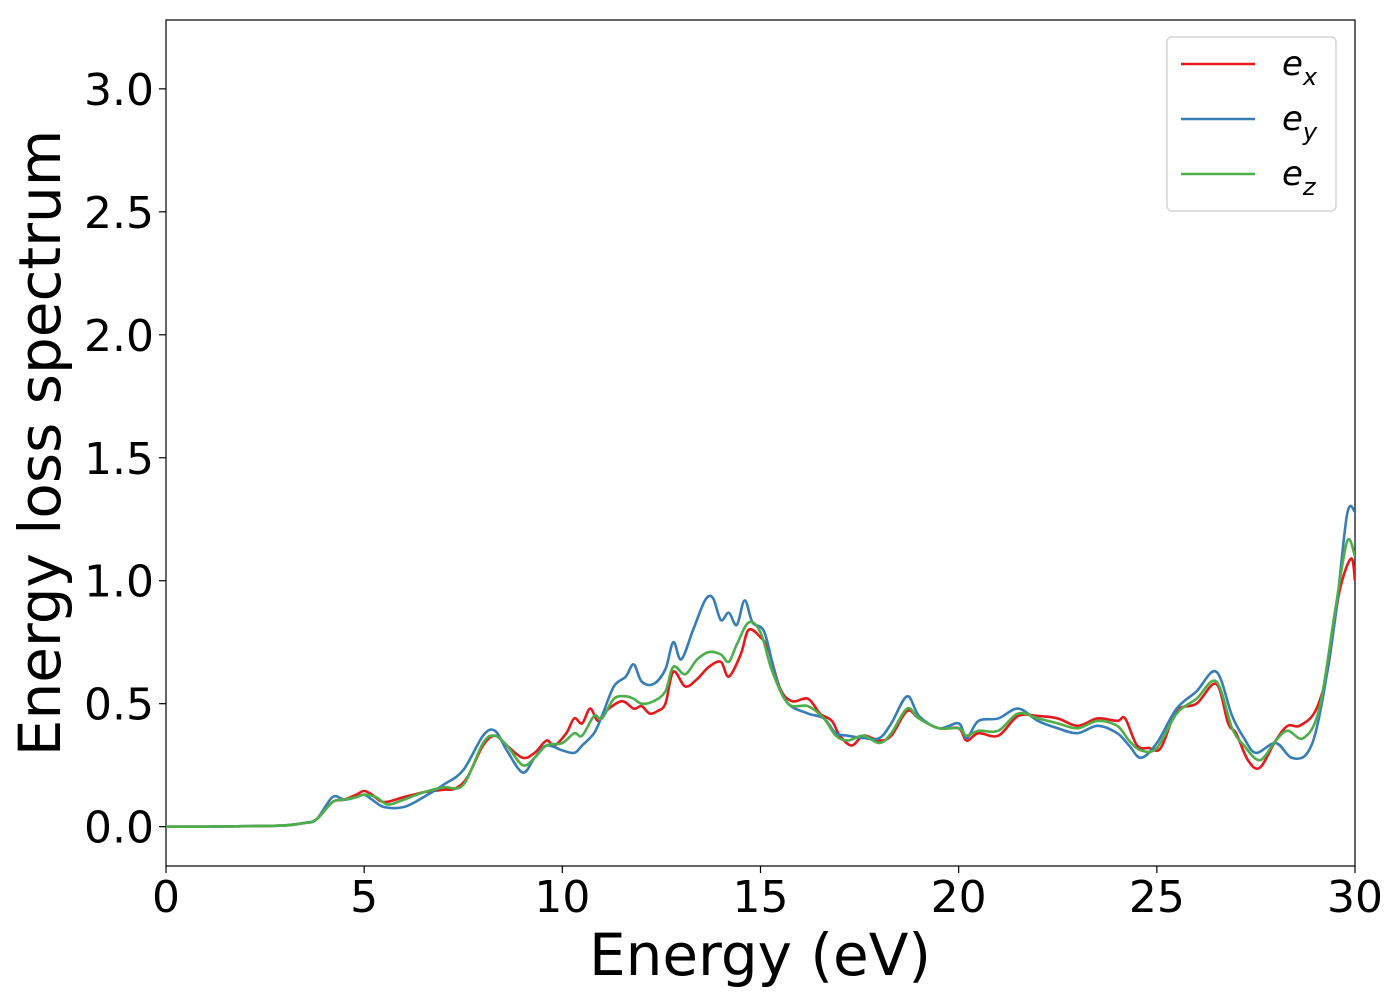 The image size is (1400, 1000). What do you see at coordinates (959, 897) in the screenshot?
I see `x-tick-label: 20` at bounding box center [959, 897].